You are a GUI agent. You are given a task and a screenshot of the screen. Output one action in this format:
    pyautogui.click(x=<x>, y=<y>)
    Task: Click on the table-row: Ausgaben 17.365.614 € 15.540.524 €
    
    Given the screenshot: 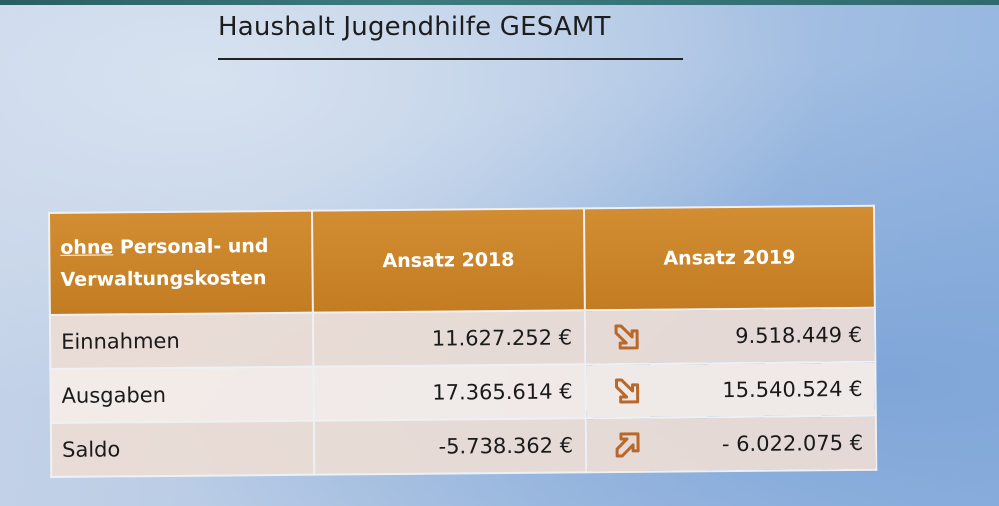 What is the action you would take?
    pyautogui.click(x=463, y=392)
    